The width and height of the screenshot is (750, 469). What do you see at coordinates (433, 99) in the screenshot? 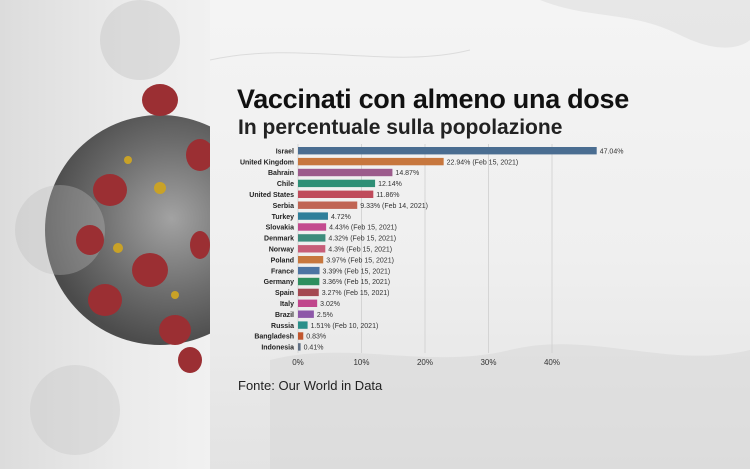
I see `chart-title: Vaccinati con almeno una dose` at bounding box center [433, 99].